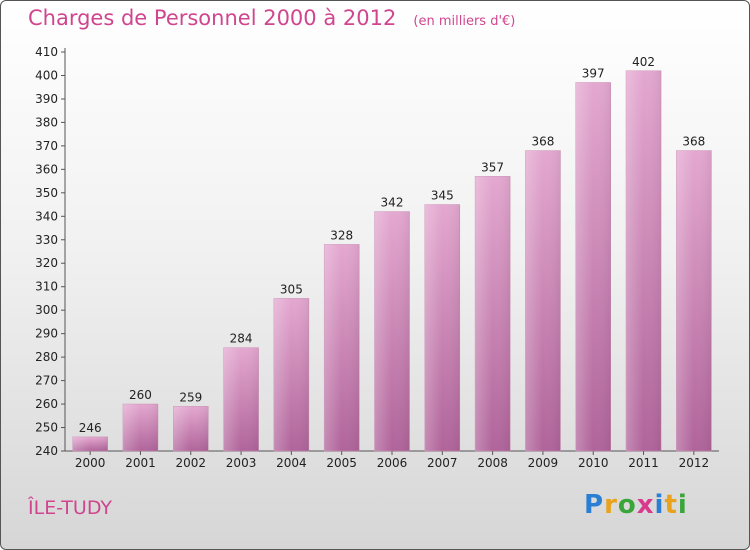 The height and width of the screenshot is (550, 750). I want to click on logo-letter: t, so click(671, 505).